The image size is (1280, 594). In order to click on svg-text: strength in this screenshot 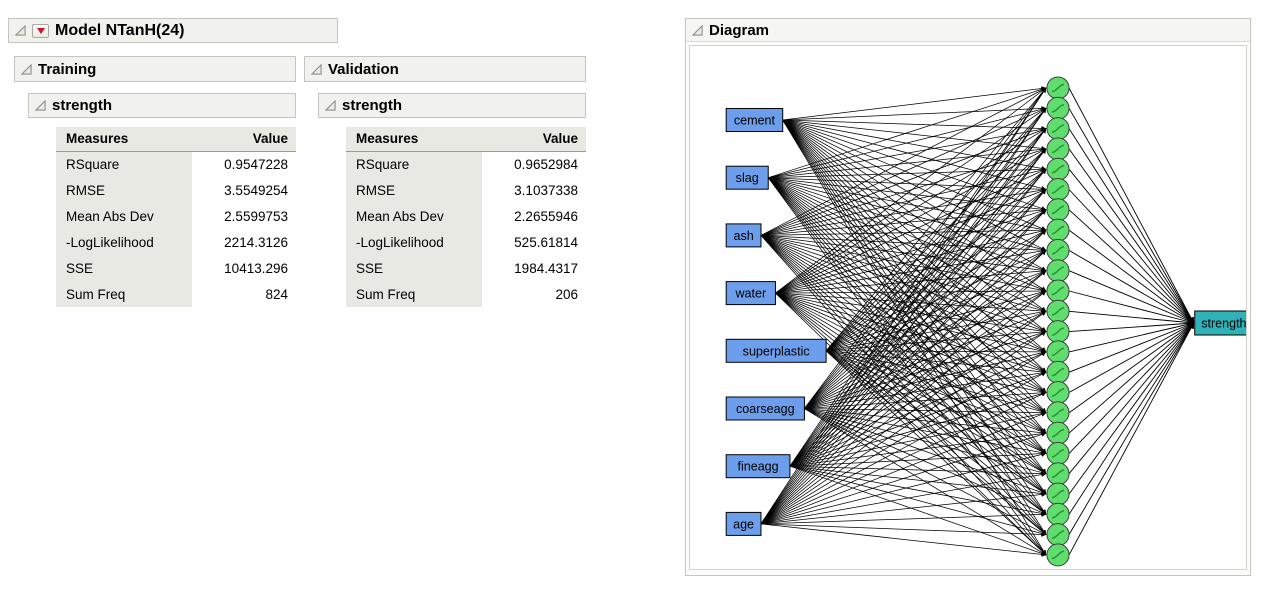, I will do `click(1223, 324)`.